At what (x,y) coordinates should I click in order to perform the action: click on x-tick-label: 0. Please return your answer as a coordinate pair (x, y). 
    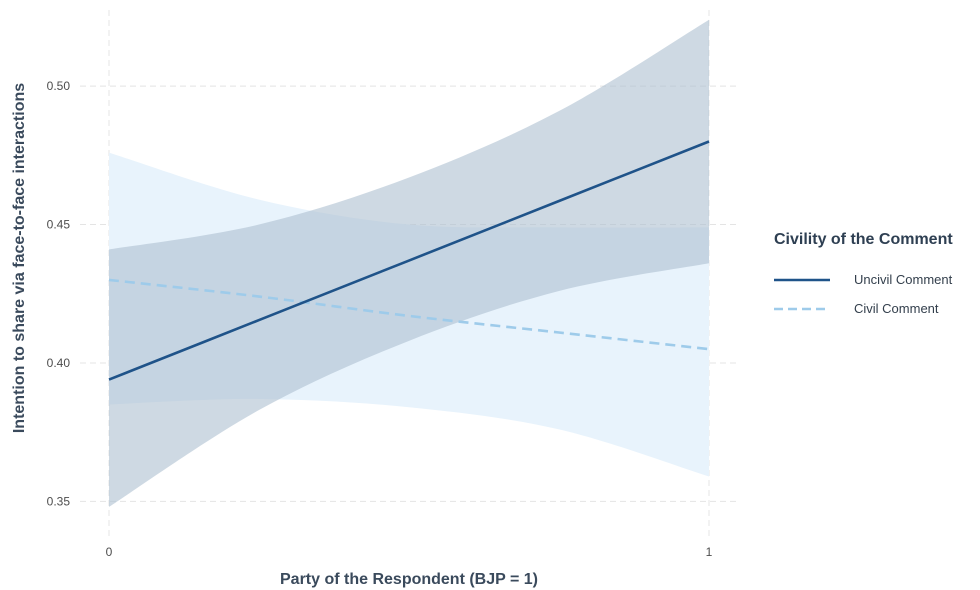
    Looking at the image, I should click on (109, 552).